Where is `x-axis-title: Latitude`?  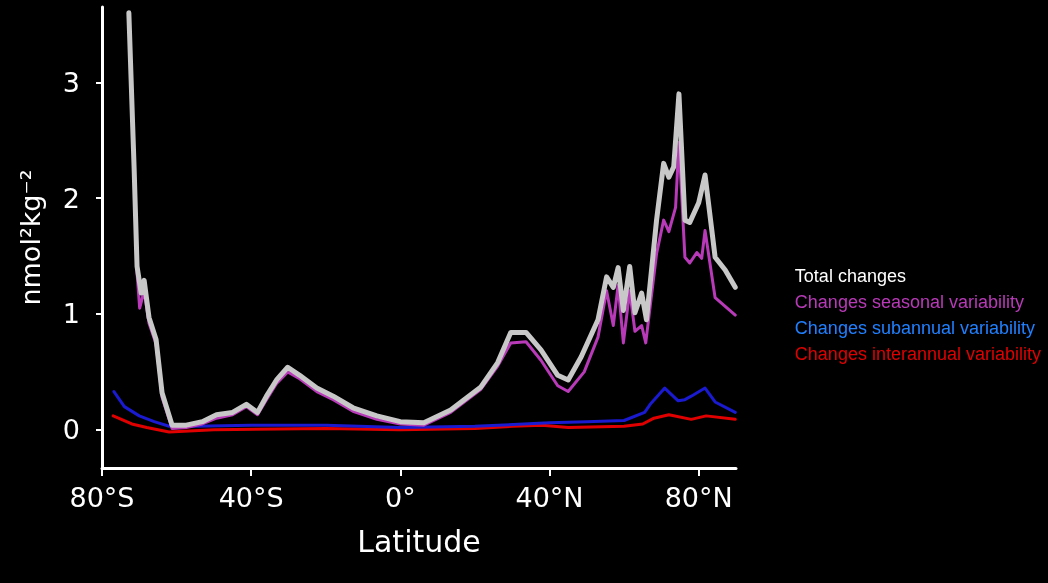
x-axis-title: Latitude is located at coordinates (419, 541).